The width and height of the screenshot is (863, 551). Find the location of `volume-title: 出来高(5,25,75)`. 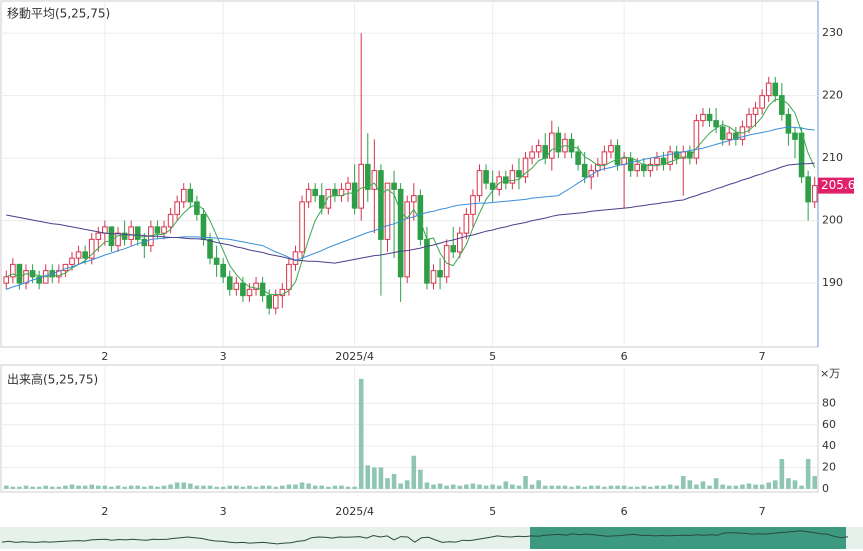

volume-title: 出来高(5,25,75) is located at coordinates (52, 379).